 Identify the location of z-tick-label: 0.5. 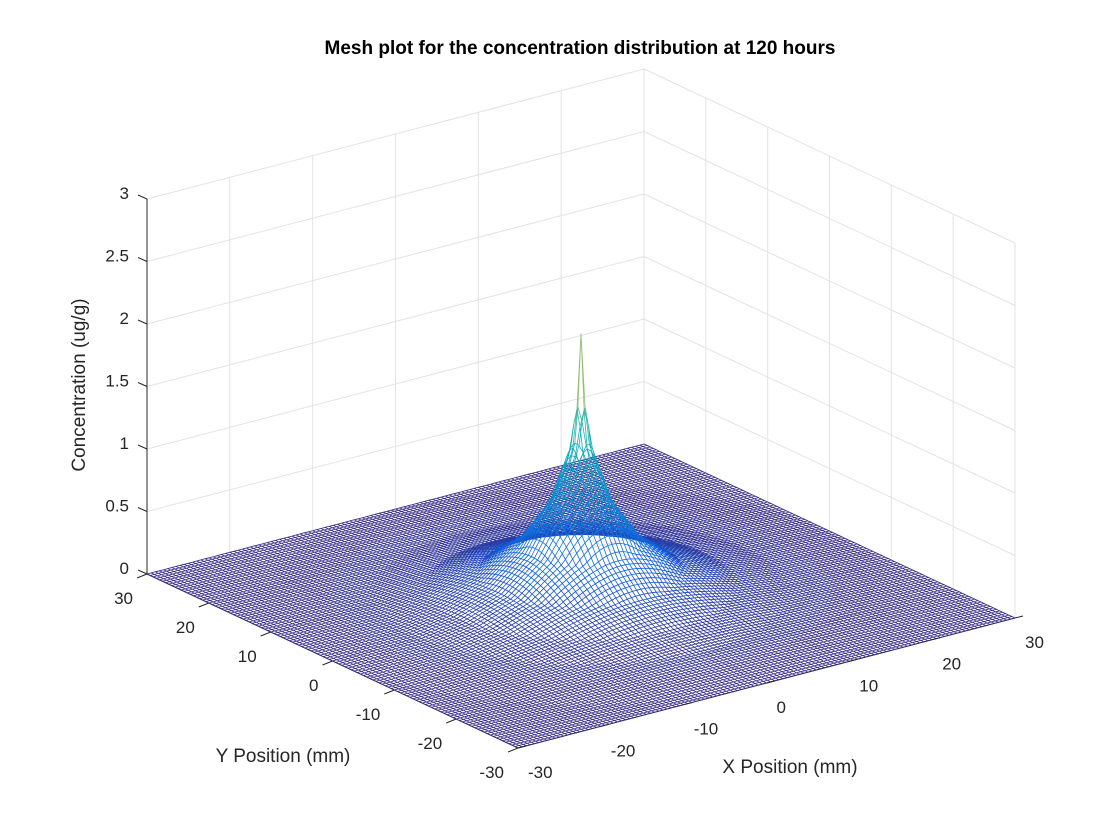
(117, 506).